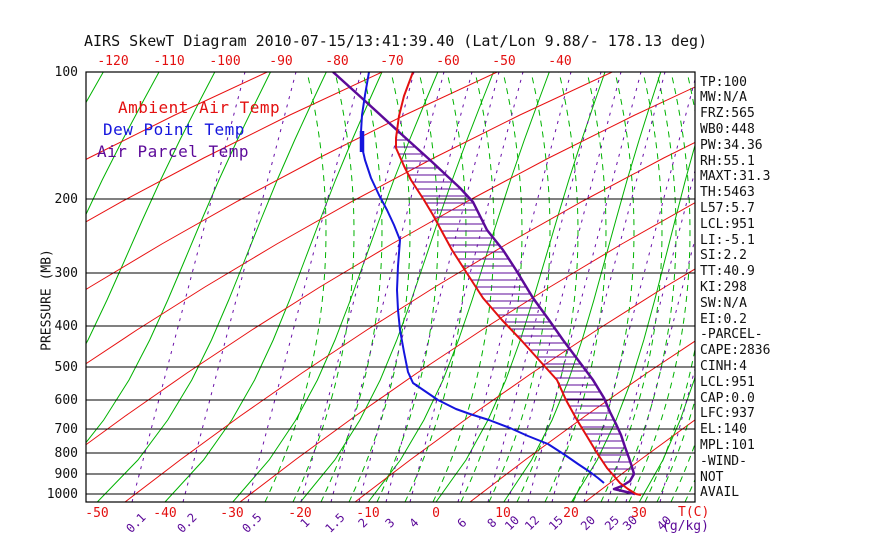 The height and width of the screenshot is (560, 870). What do you see at coordinates (723, 303) in the screenshot?
I see `stat-line: SW:N/A` at bounding box center [723, 303].